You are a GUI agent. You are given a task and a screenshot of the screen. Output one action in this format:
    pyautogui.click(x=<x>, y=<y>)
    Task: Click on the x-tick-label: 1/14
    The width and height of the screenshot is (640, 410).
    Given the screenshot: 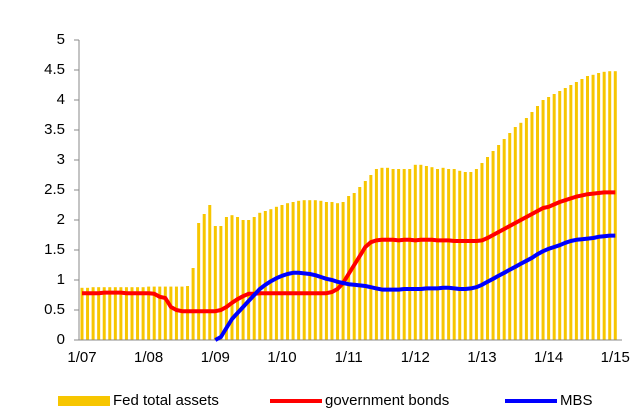 What is the action you would take?
    pyautogui.click(x=548, y=357)
    